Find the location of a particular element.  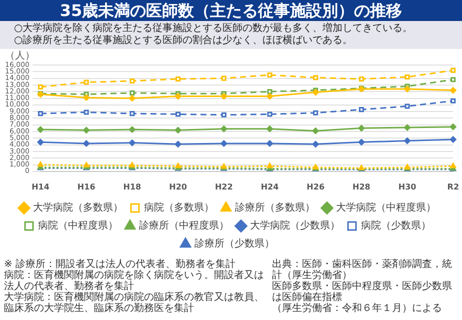

legend-label: 大学病院（多数県） is located at coordinates (78, 208).